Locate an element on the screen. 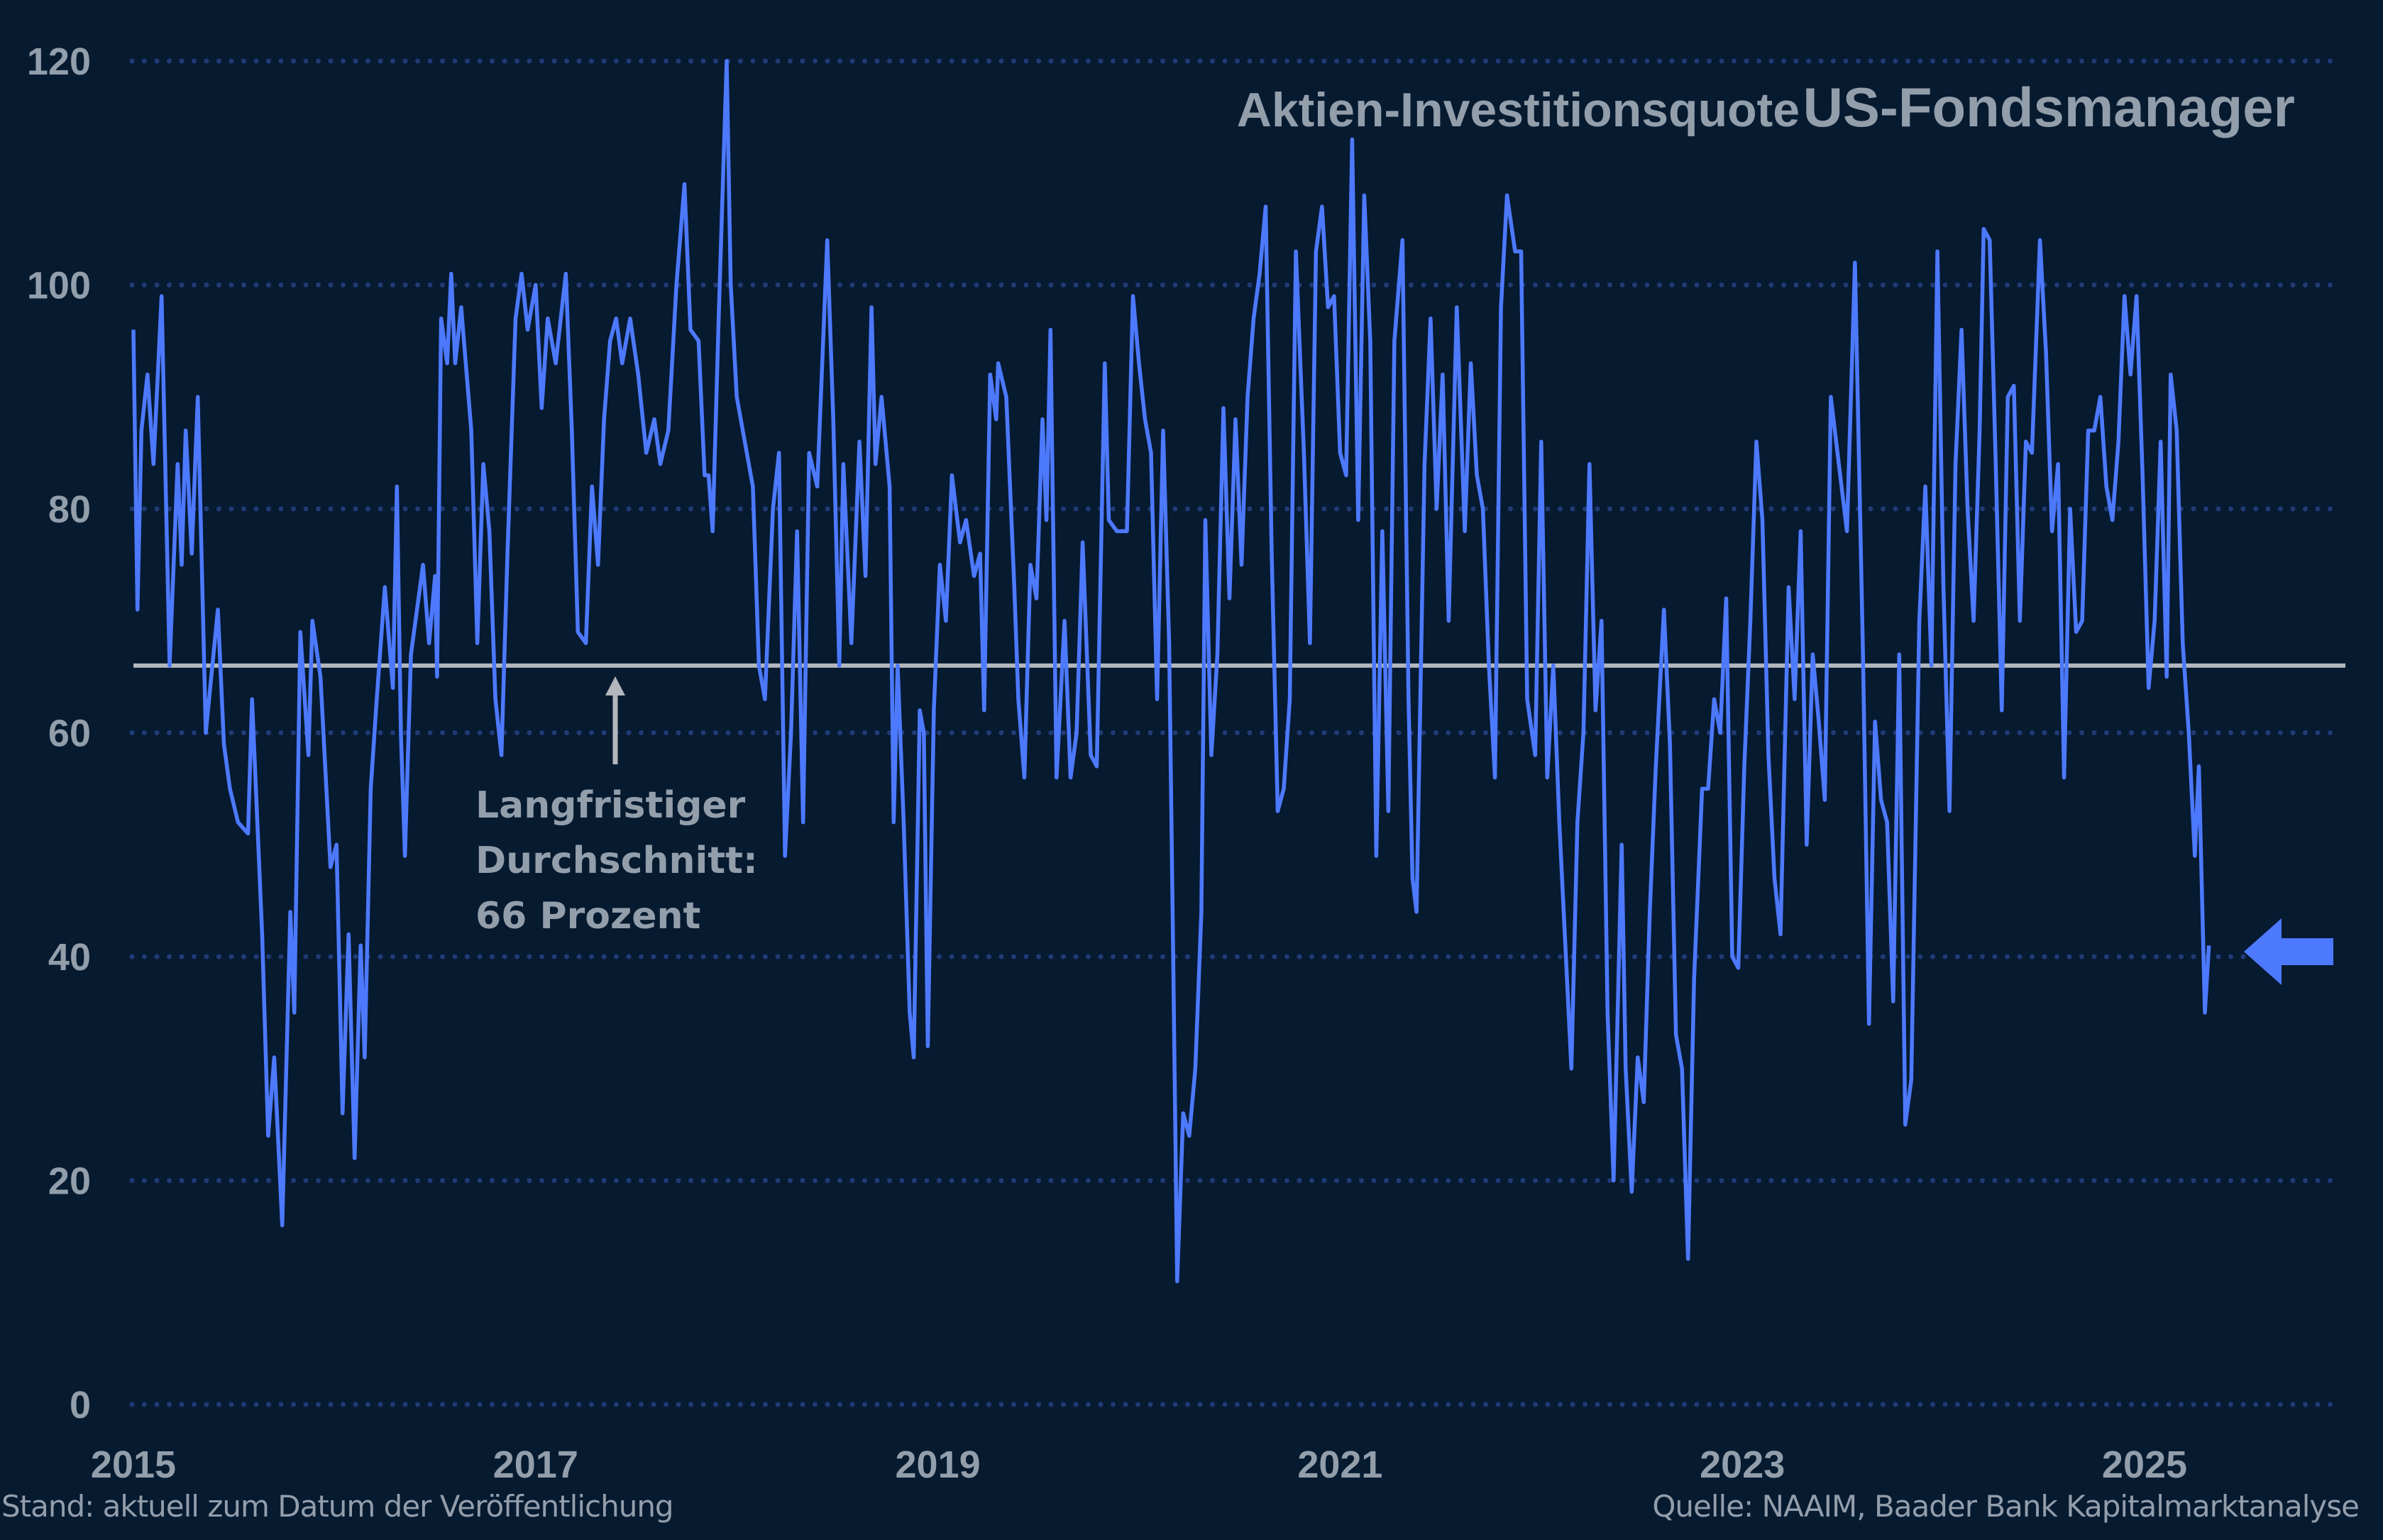 The height and width of the screenshot is (1540, 2383). y-axis-ticks: 0 20 40 60 80 100 120 is located at coordinates (59, 733).